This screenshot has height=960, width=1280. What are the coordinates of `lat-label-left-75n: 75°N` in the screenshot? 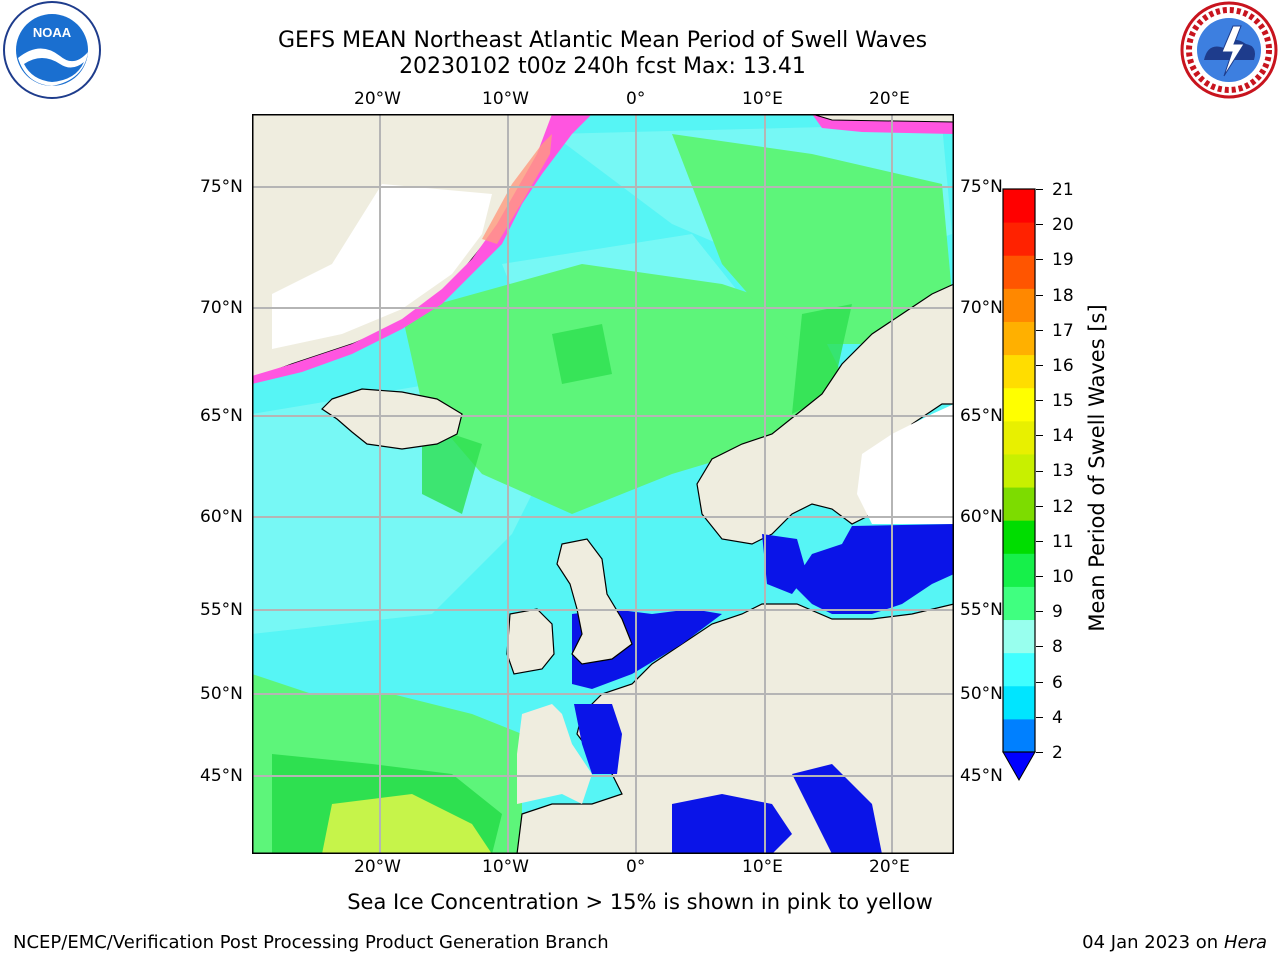 It's located at (221, 187).